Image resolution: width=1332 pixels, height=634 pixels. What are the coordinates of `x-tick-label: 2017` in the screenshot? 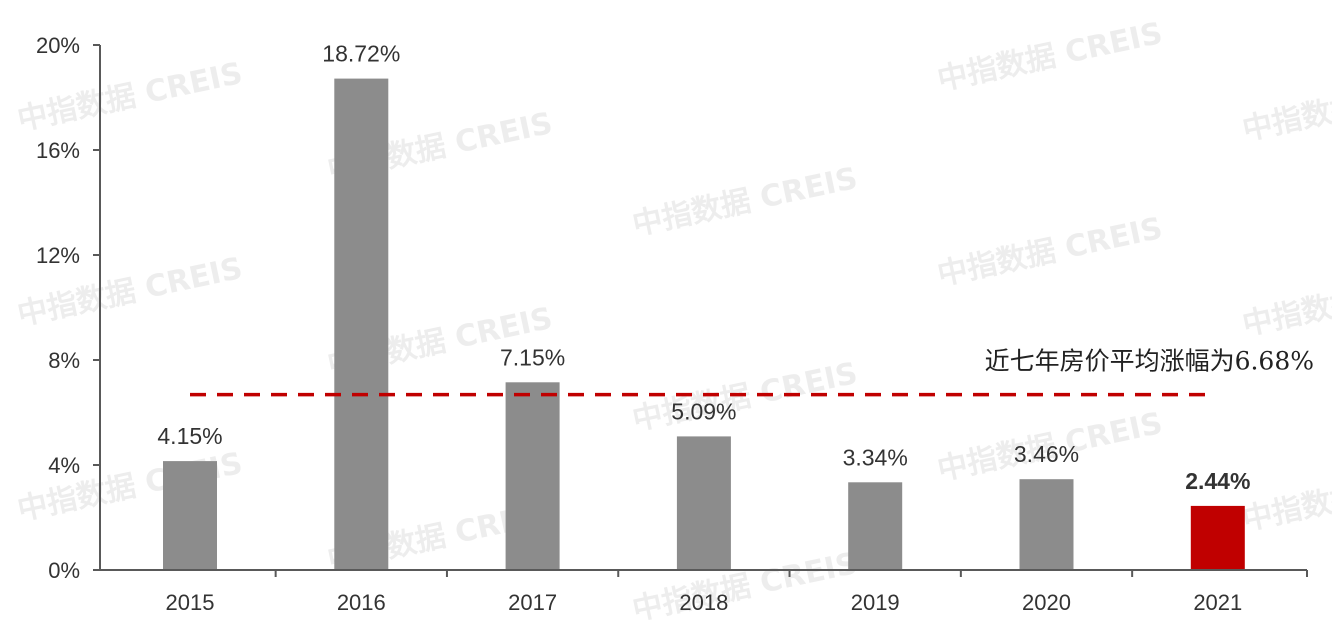 It's located at (532, 602).